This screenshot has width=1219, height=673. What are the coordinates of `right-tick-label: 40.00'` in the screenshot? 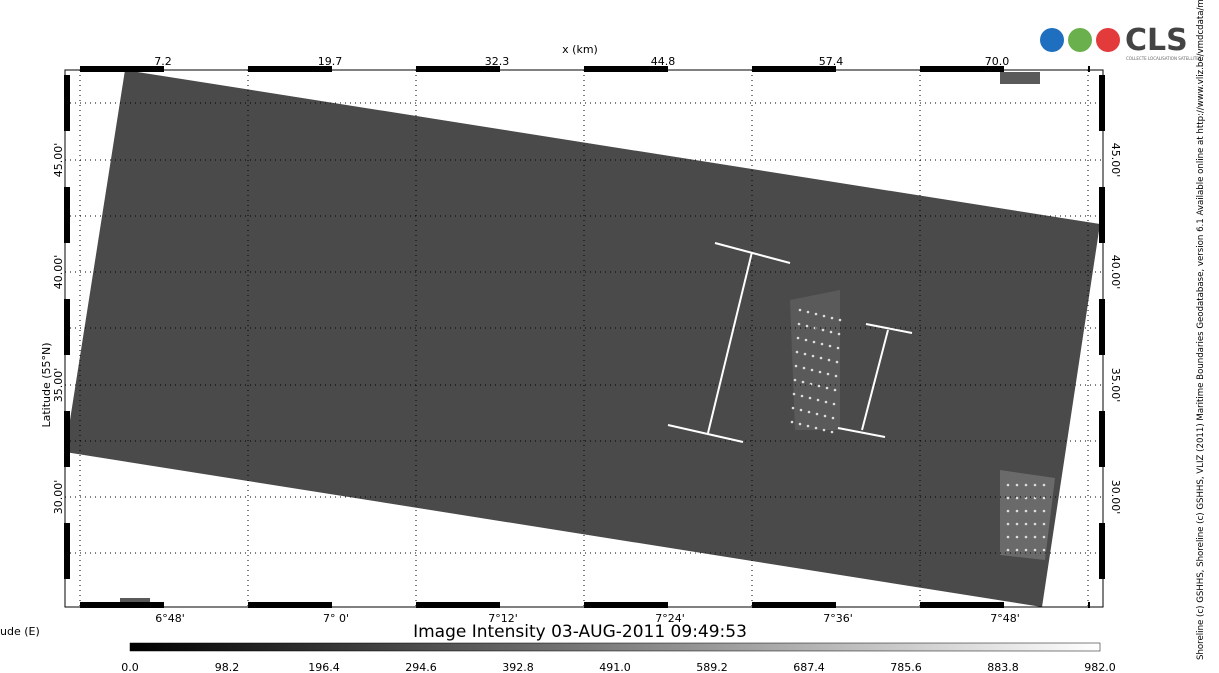 It's located at (1115, 272).